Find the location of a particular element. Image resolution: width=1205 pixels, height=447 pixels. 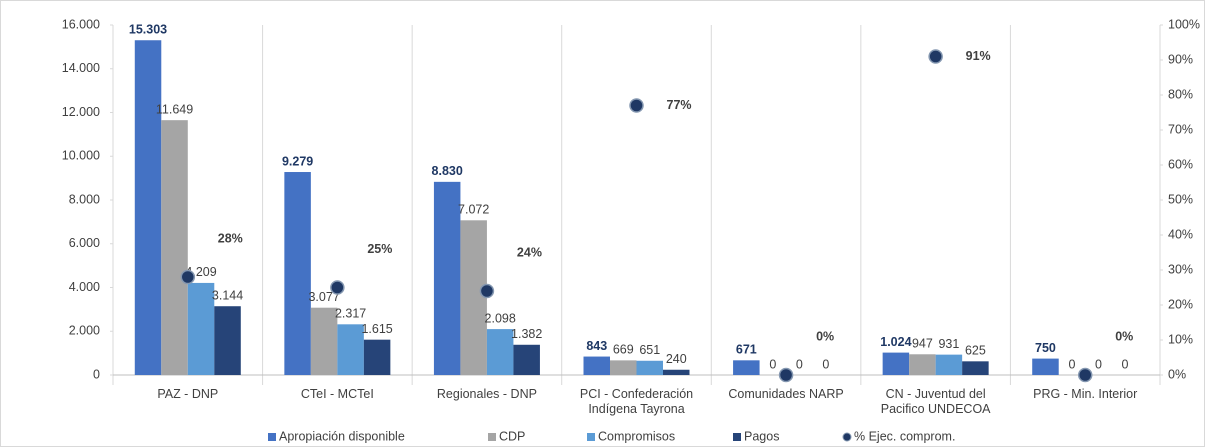

y2-tick-label: 40% is located at coordinates (1180, 234).